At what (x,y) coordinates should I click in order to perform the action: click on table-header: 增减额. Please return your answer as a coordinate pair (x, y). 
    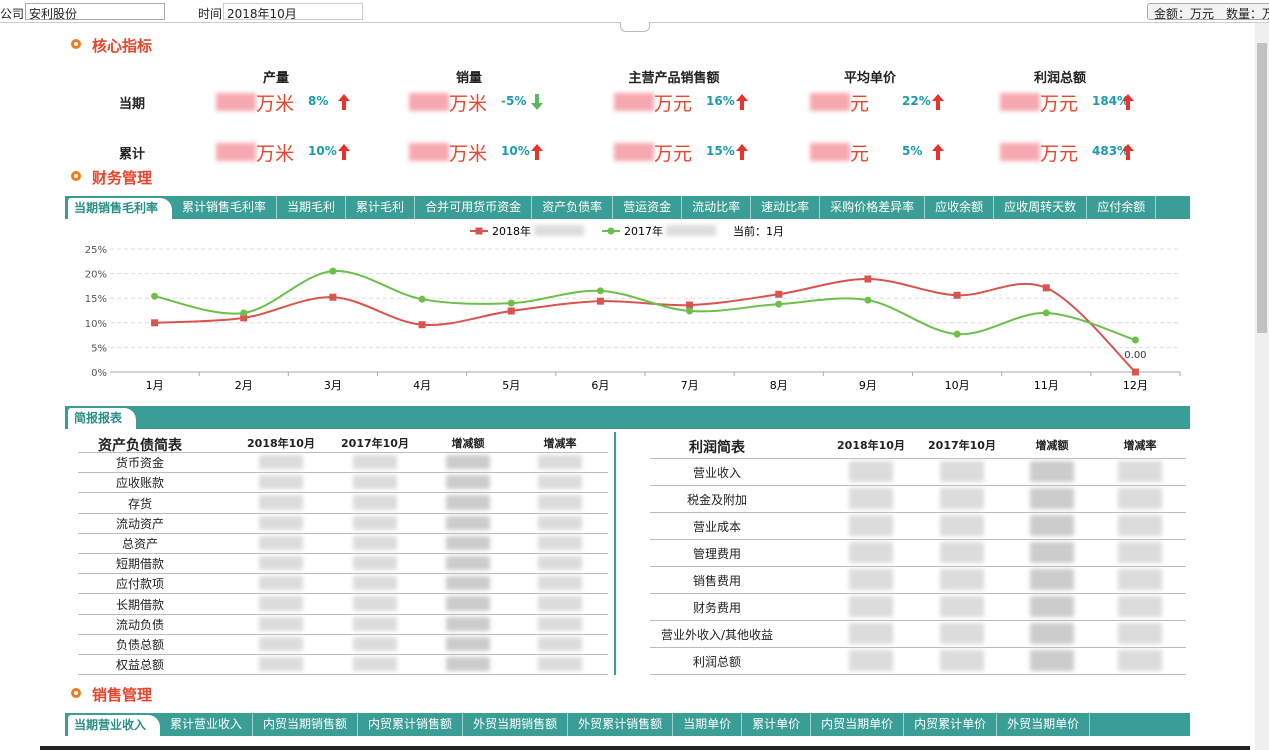
    Looking at the image, I should click on (468, 443).